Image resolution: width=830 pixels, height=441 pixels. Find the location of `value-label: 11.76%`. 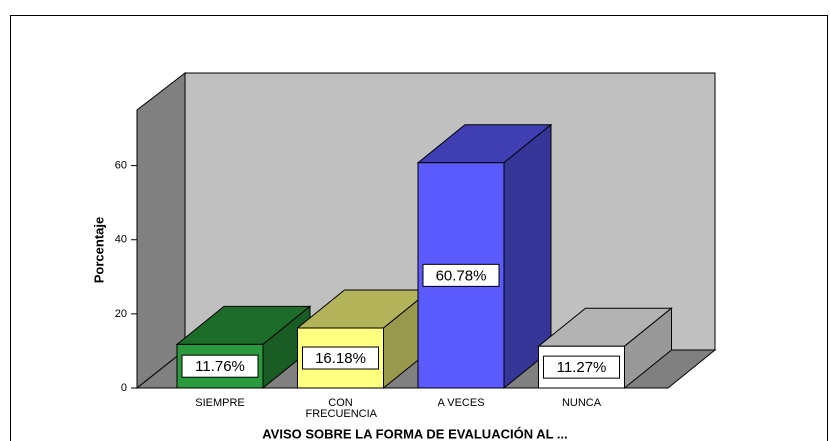

value-label: 11.76% is located at coordinates (220, 366).